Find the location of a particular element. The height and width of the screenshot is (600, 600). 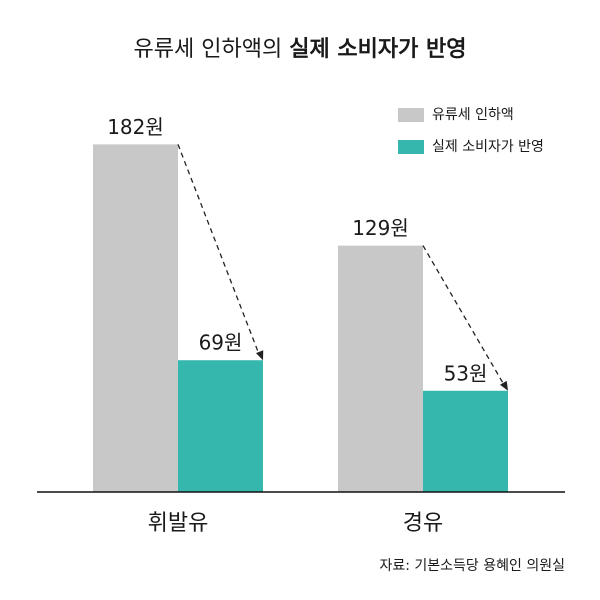

value-label: 129원 is located at coordinates (380, 228).